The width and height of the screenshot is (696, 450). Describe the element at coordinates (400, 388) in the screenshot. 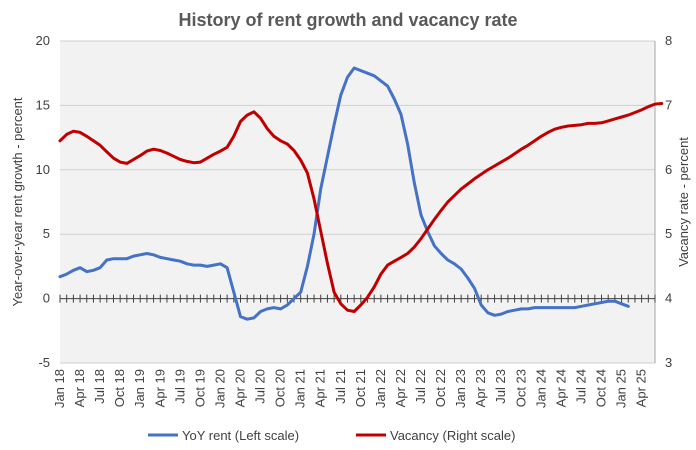

I see `x-tick-label: Apr 22` at that location.